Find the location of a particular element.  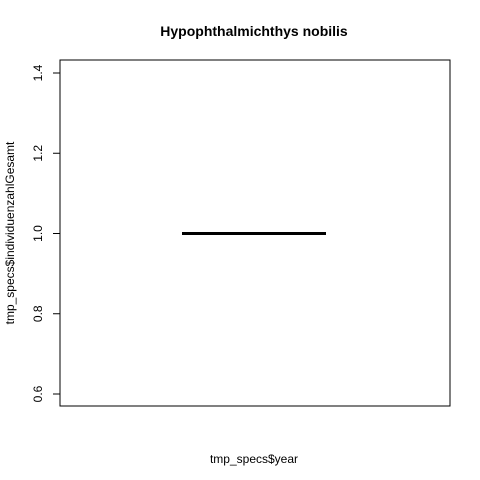

chart-title: Hypophthalmichthys nobilis is located at coordinates (254, 31).